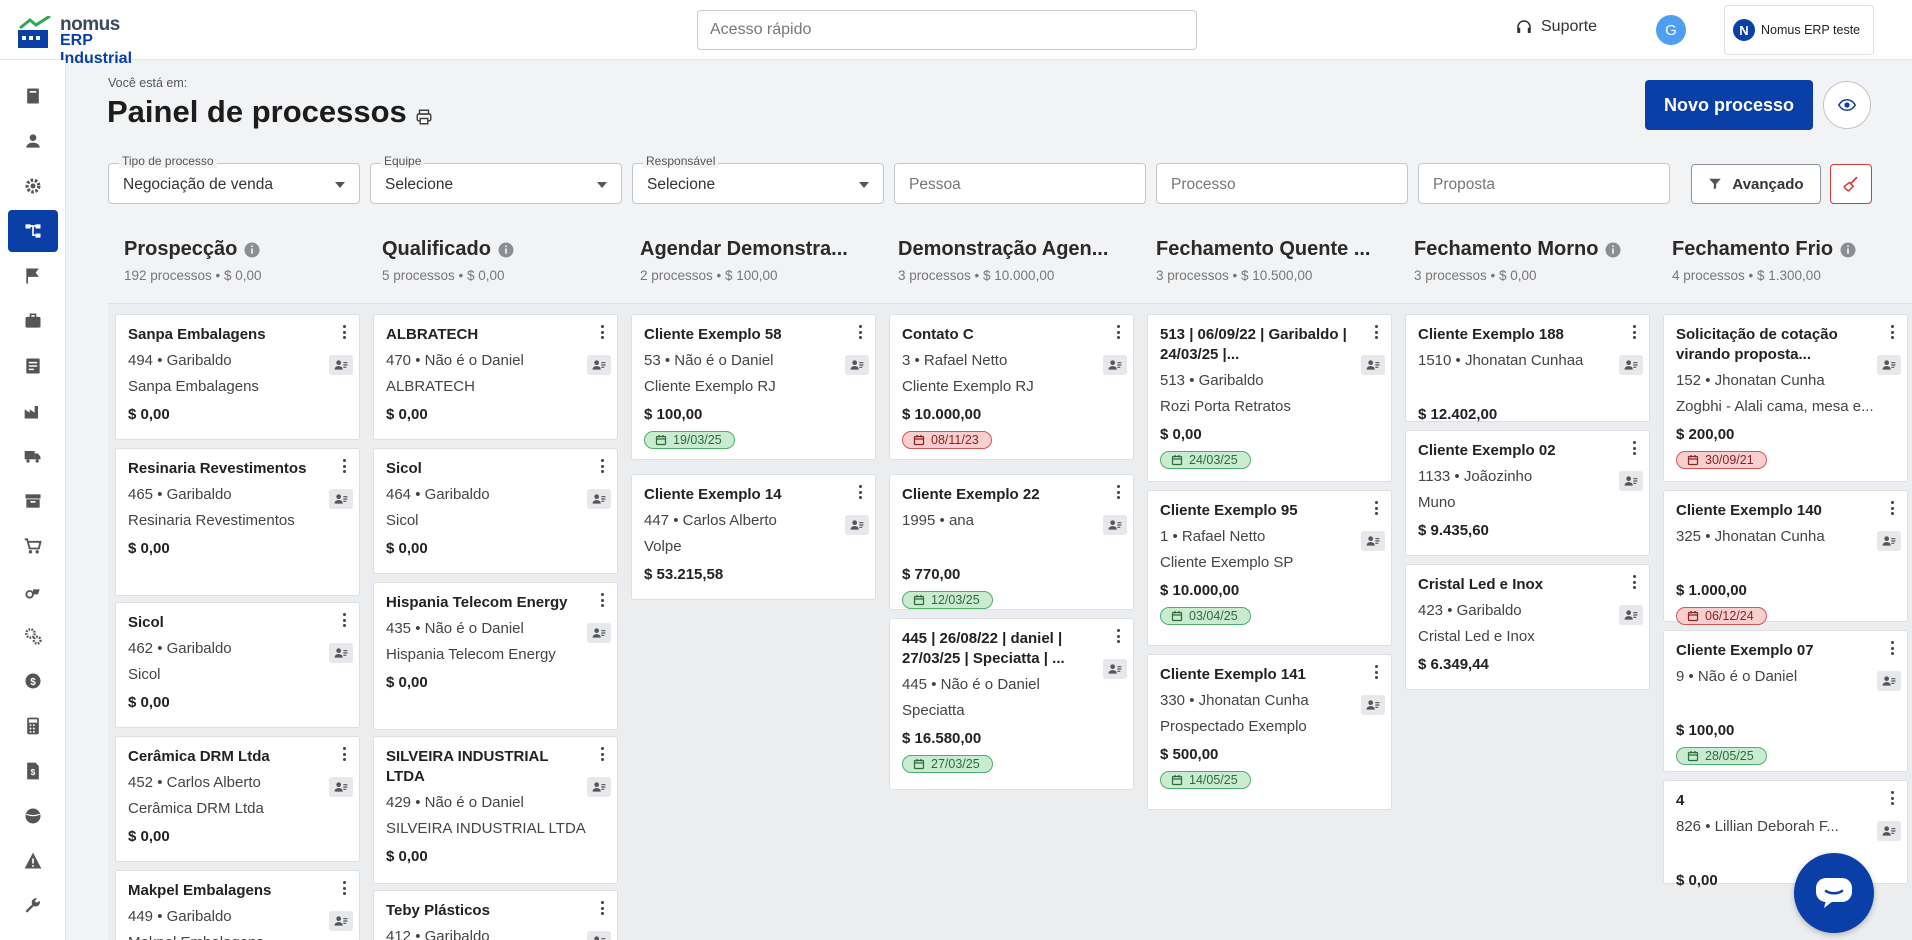 The image size is (1912, 940). I want to click on visibility-button, so click(1847, 105).